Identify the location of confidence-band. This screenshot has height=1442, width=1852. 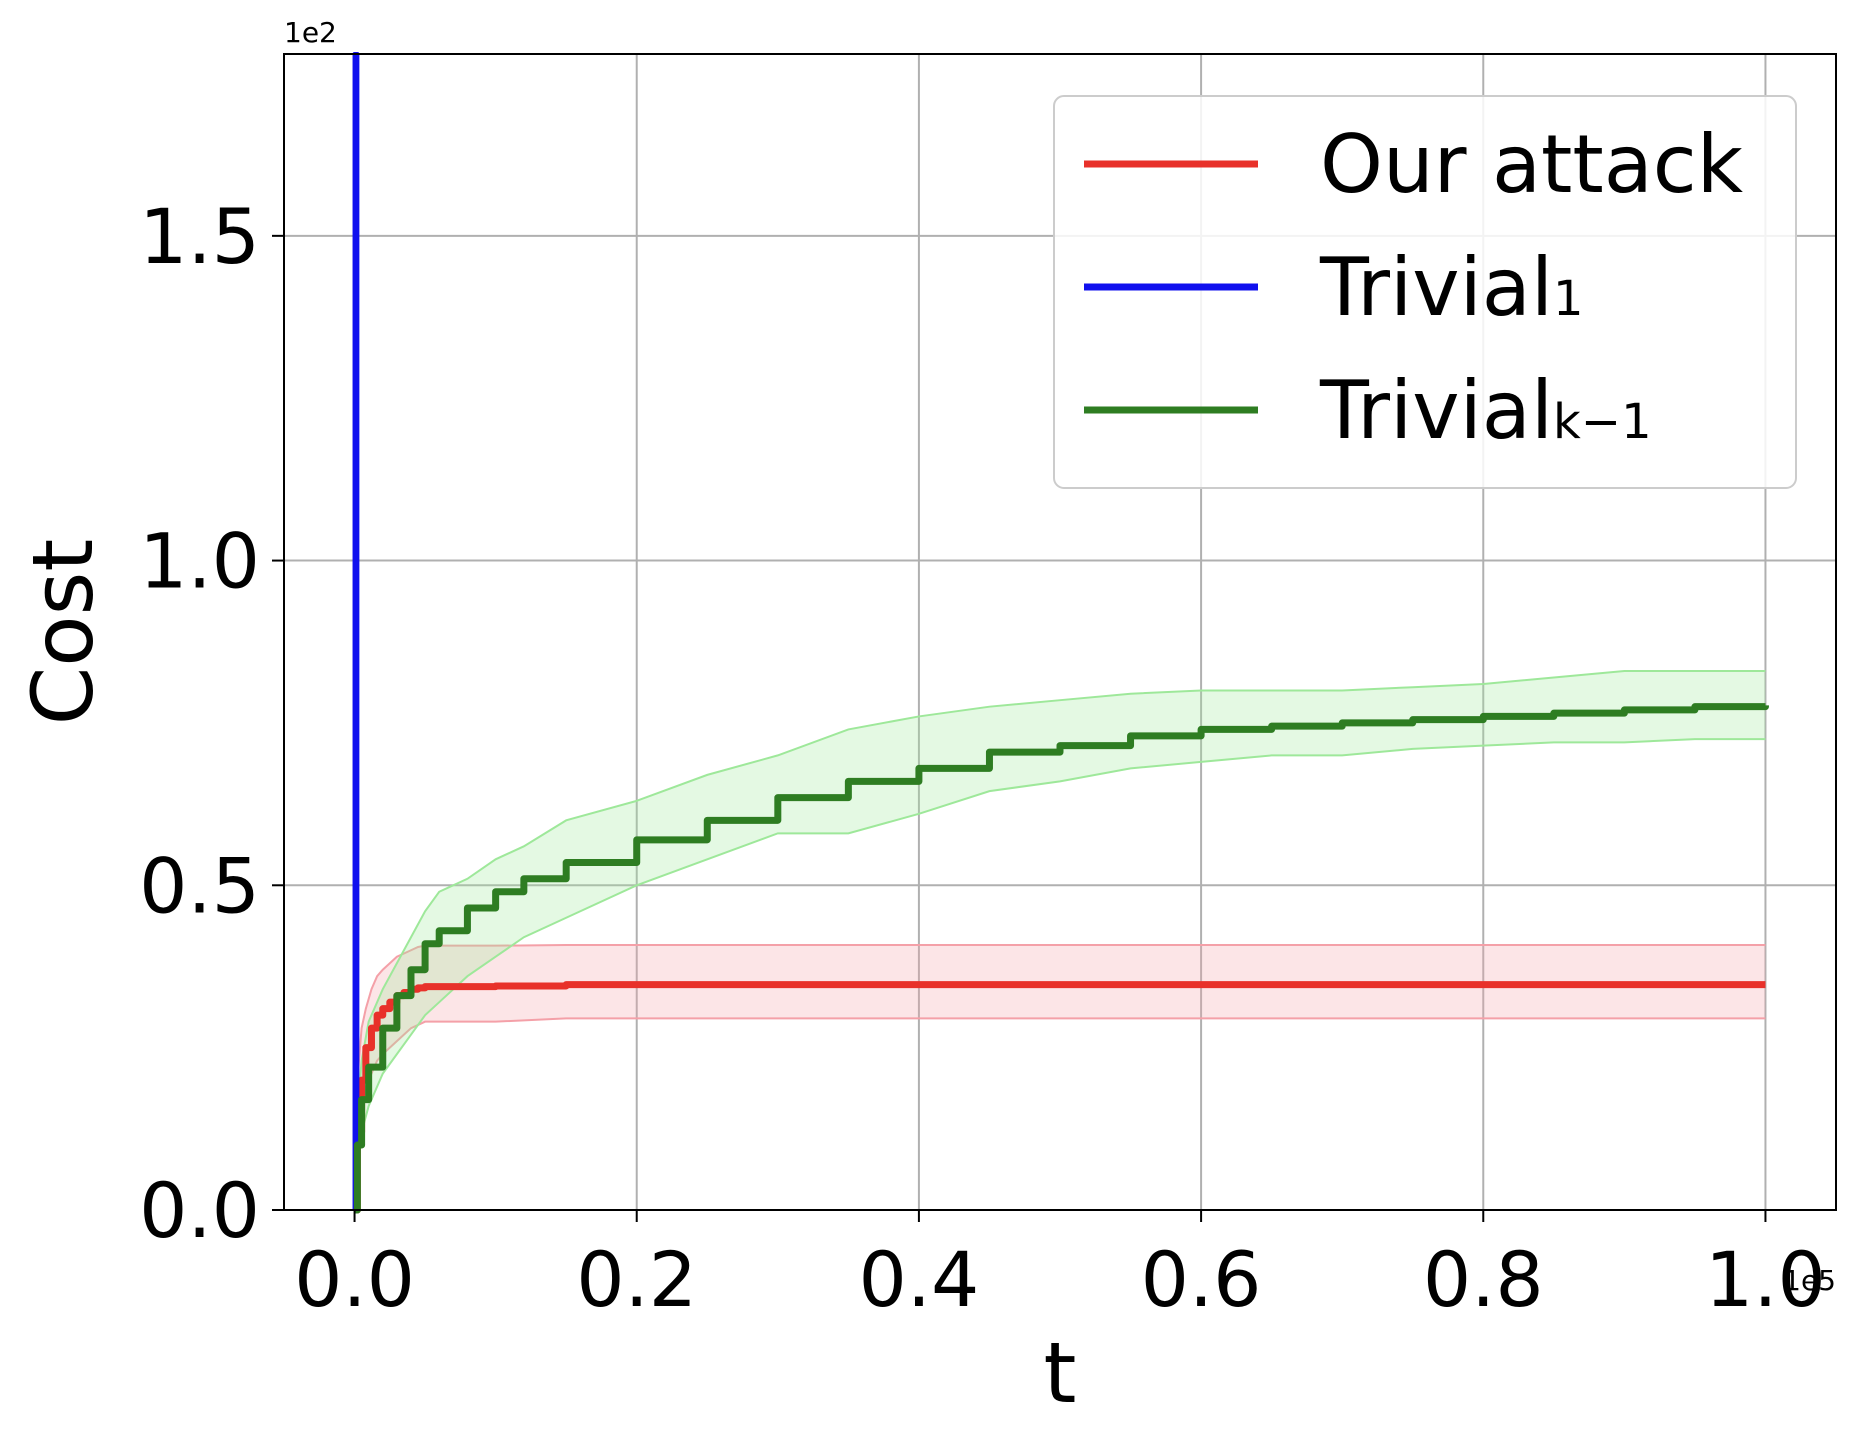
(1060, 1077).